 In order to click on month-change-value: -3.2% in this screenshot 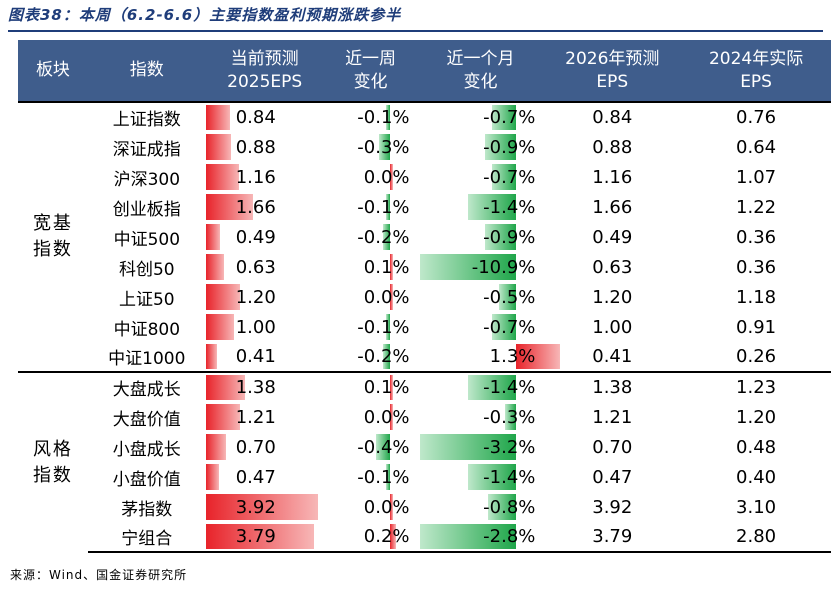, I will do `click(509, 447)`.